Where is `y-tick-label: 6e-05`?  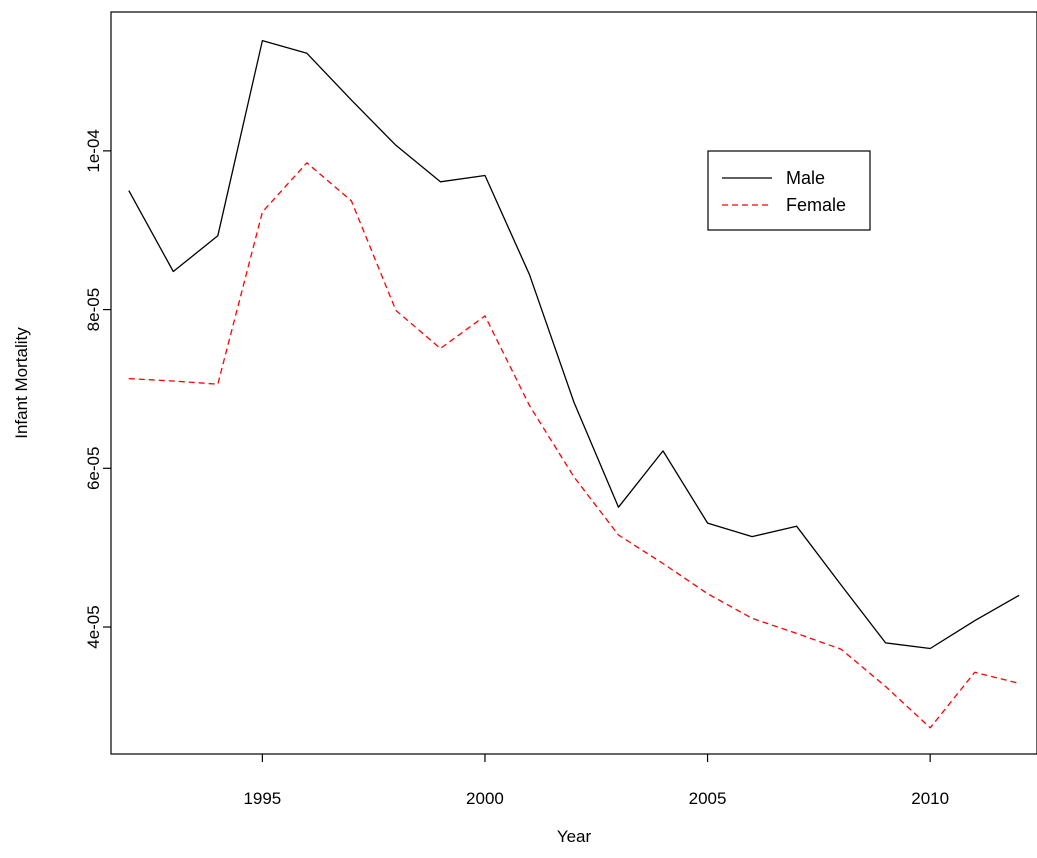 y-tick-label: 6e-05 is located at coordinates (93, 468).